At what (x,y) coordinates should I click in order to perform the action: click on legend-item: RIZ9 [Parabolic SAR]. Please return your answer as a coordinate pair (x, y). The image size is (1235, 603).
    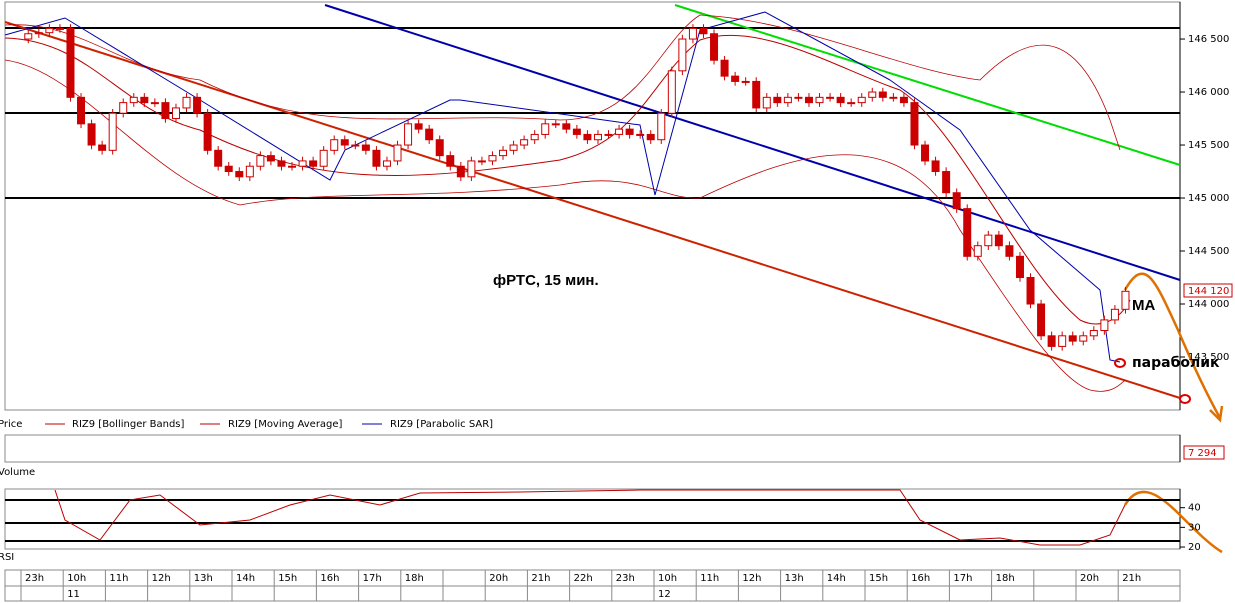
    Looking at the image, I should click on (441, 424).